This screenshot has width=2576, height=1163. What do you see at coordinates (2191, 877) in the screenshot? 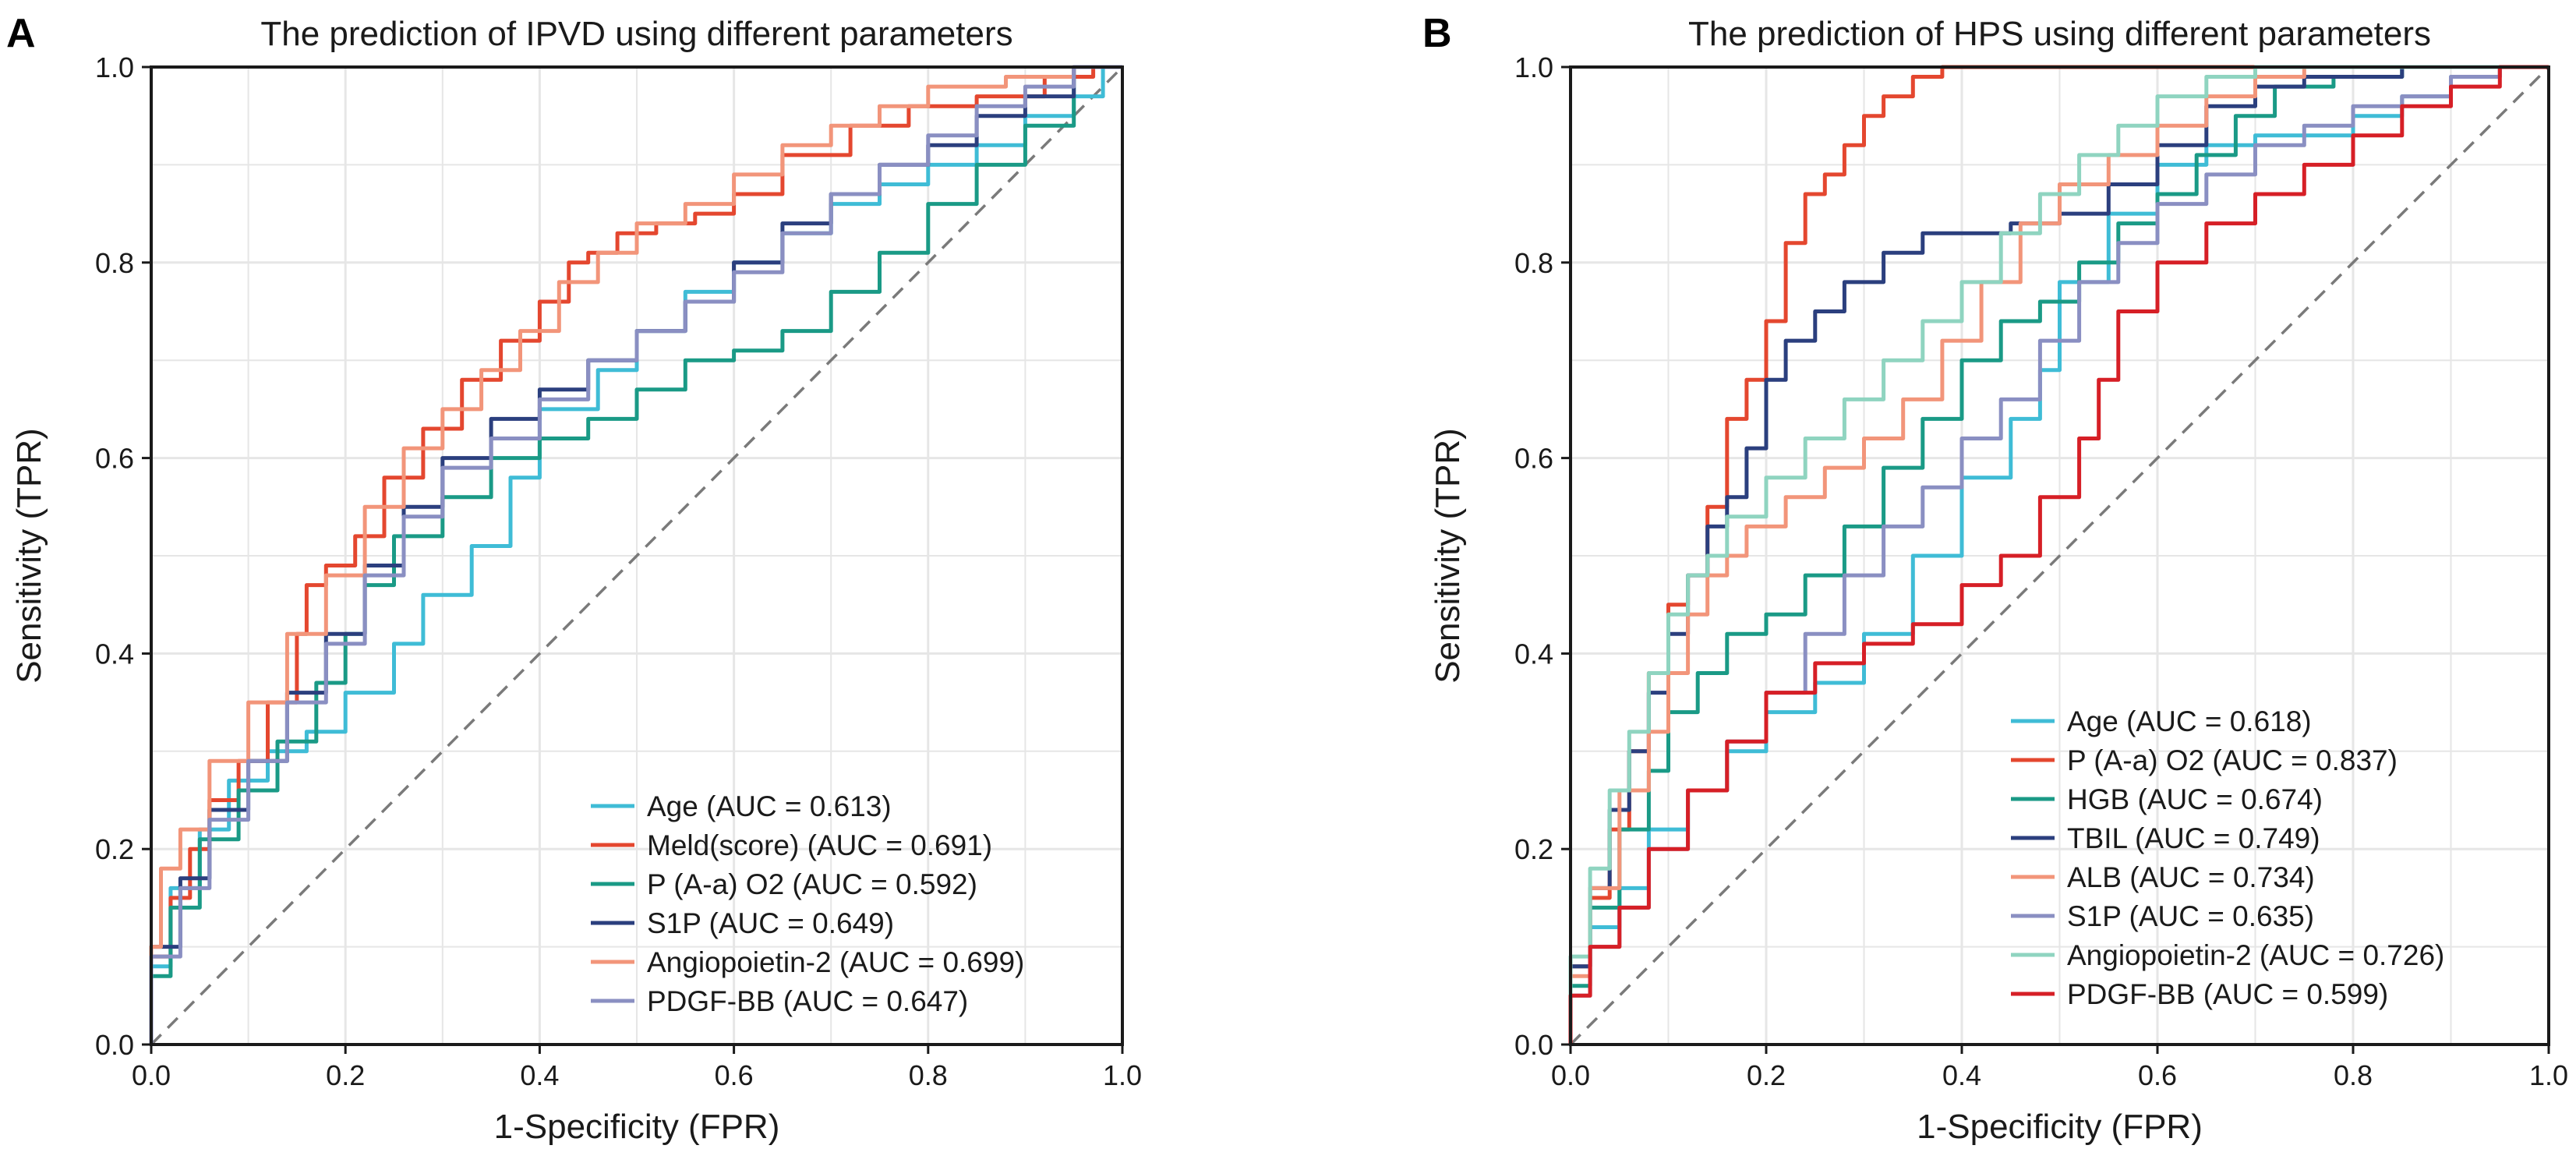
I see `legend-label: ALB (AUC = 0.734)` at bounding box center [2191, 877].